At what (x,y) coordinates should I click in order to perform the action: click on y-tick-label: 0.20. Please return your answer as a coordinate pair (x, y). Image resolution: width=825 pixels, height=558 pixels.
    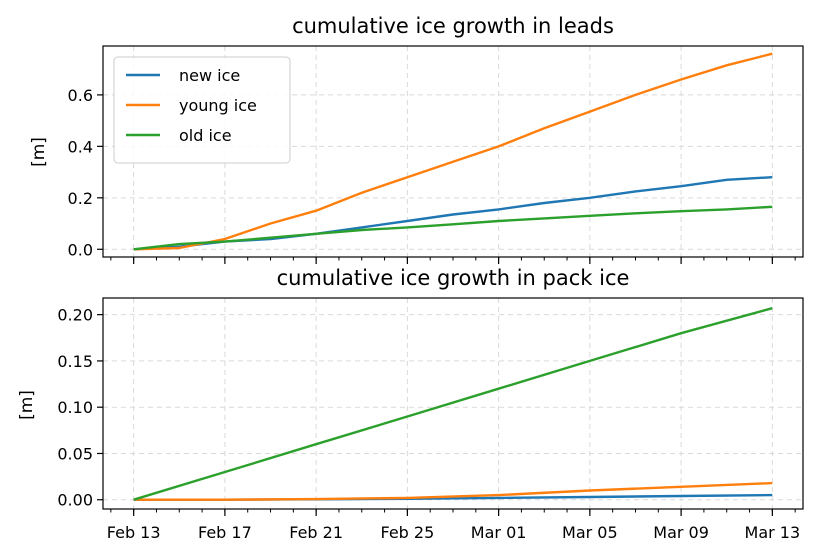
    Looking at the image, I should click on (75, 315).